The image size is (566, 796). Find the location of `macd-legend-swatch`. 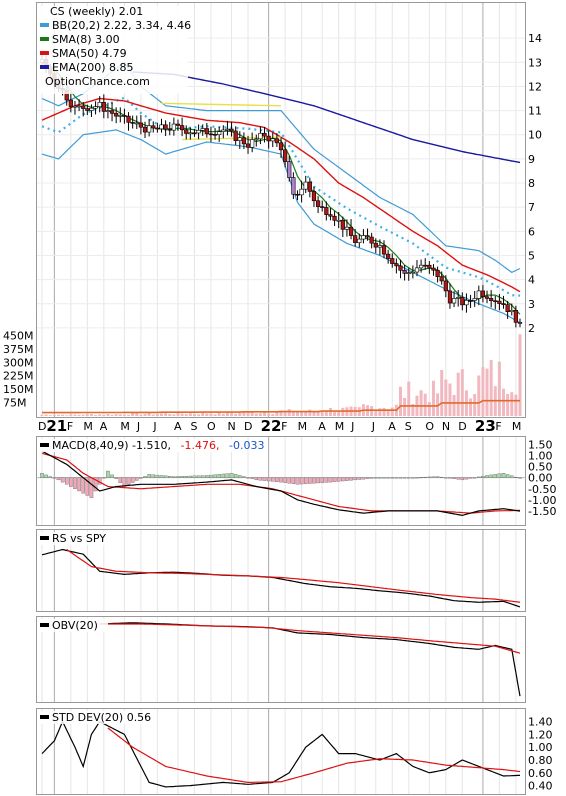

macd-legend-swatch is located at coordinates (44, 445).